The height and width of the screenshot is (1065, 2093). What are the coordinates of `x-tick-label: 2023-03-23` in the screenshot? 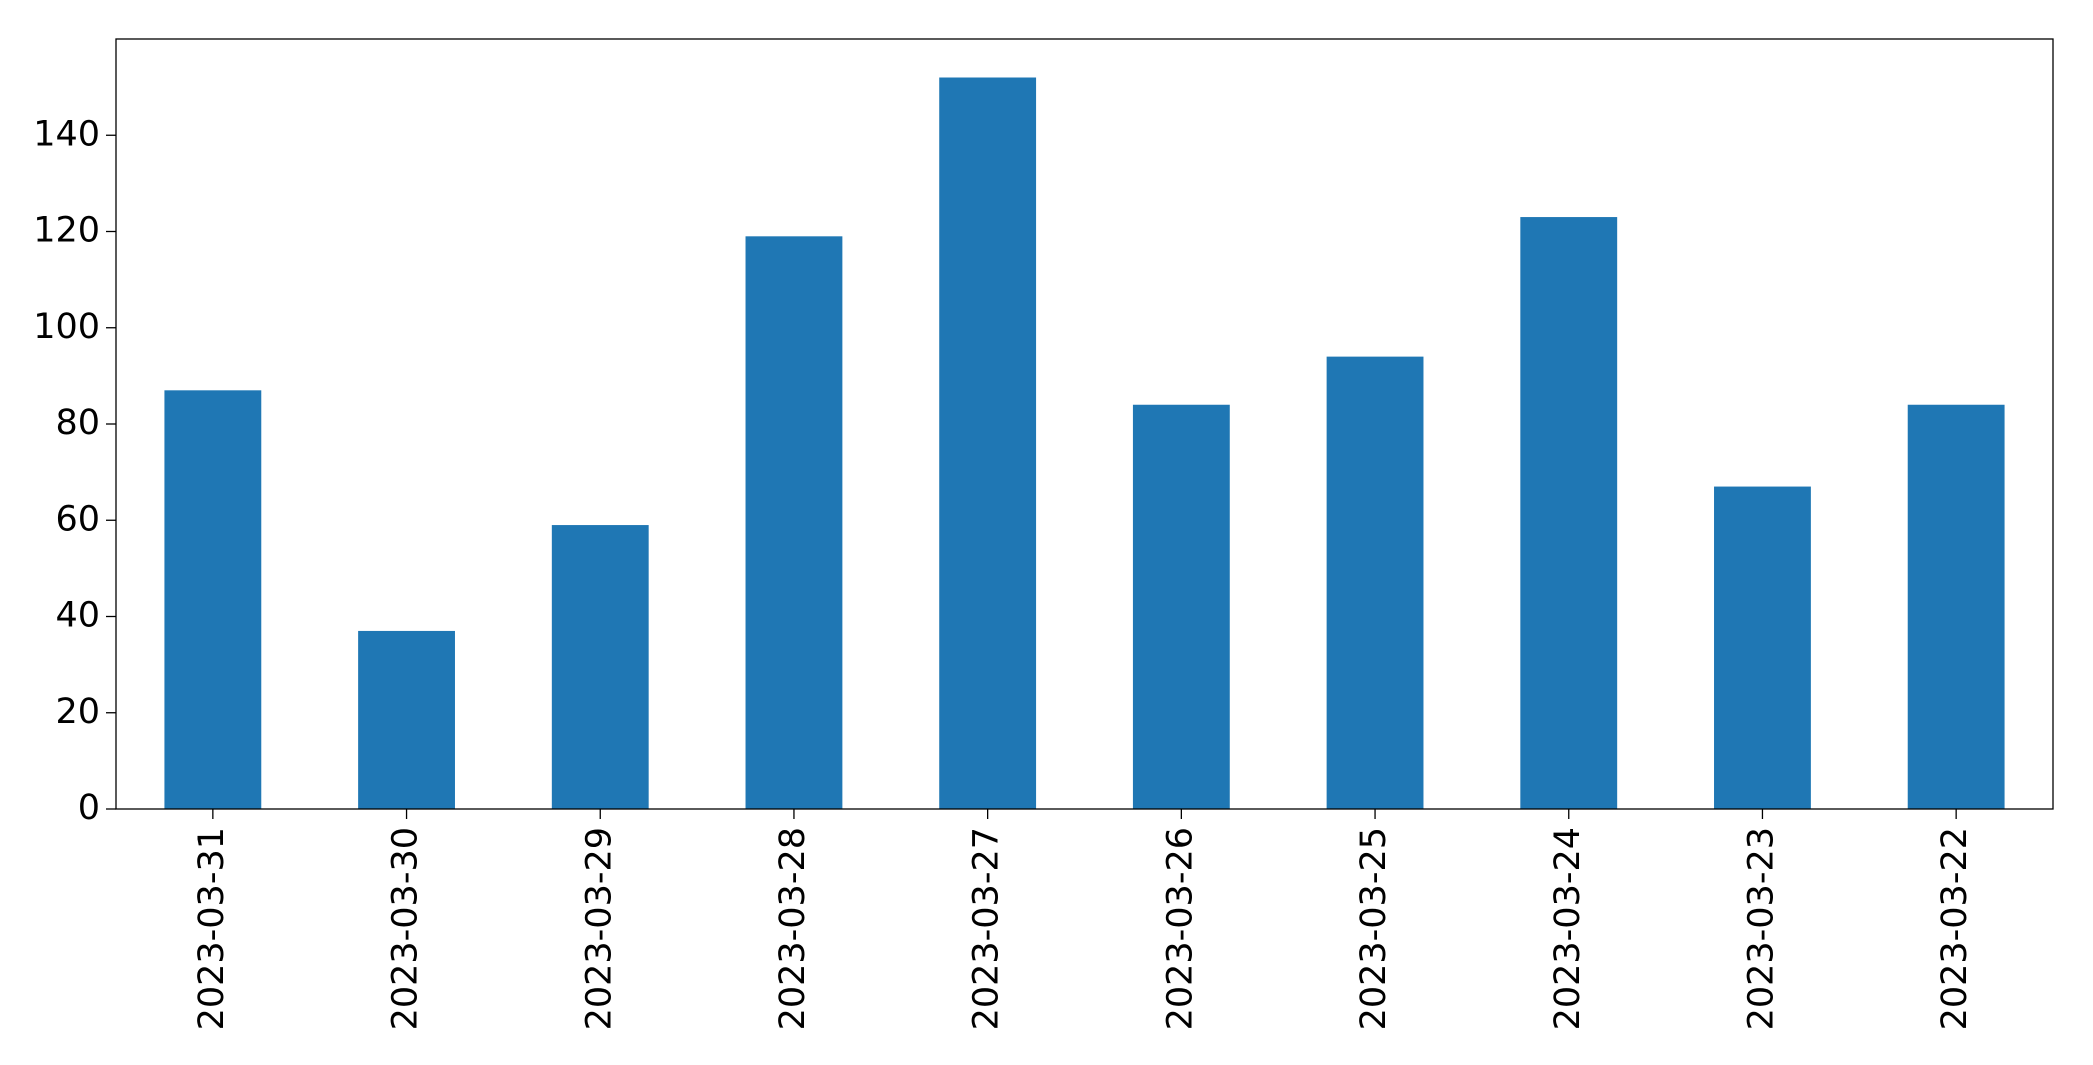 It's located at (1761, 928).